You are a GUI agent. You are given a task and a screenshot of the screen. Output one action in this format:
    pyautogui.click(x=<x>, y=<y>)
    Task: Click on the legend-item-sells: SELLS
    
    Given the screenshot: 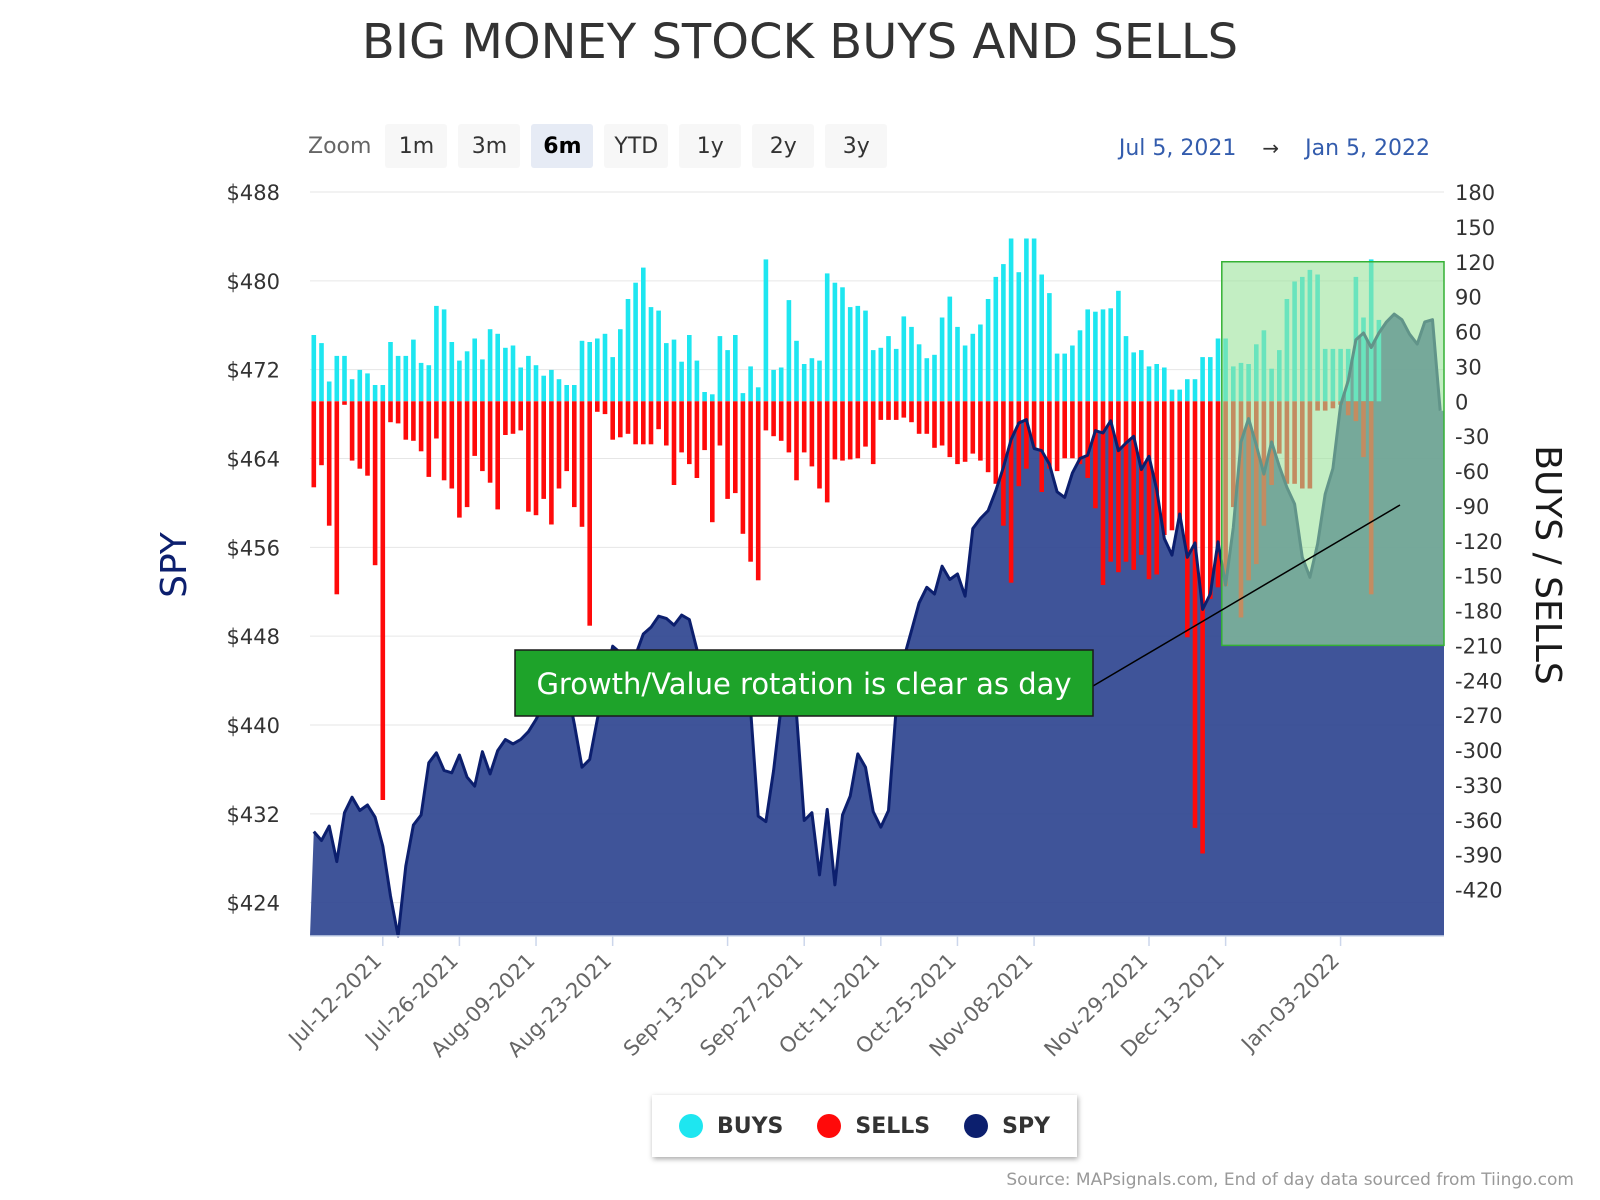 What is the action you would take?
    pyautogui.click(x=873, y=1126)
    